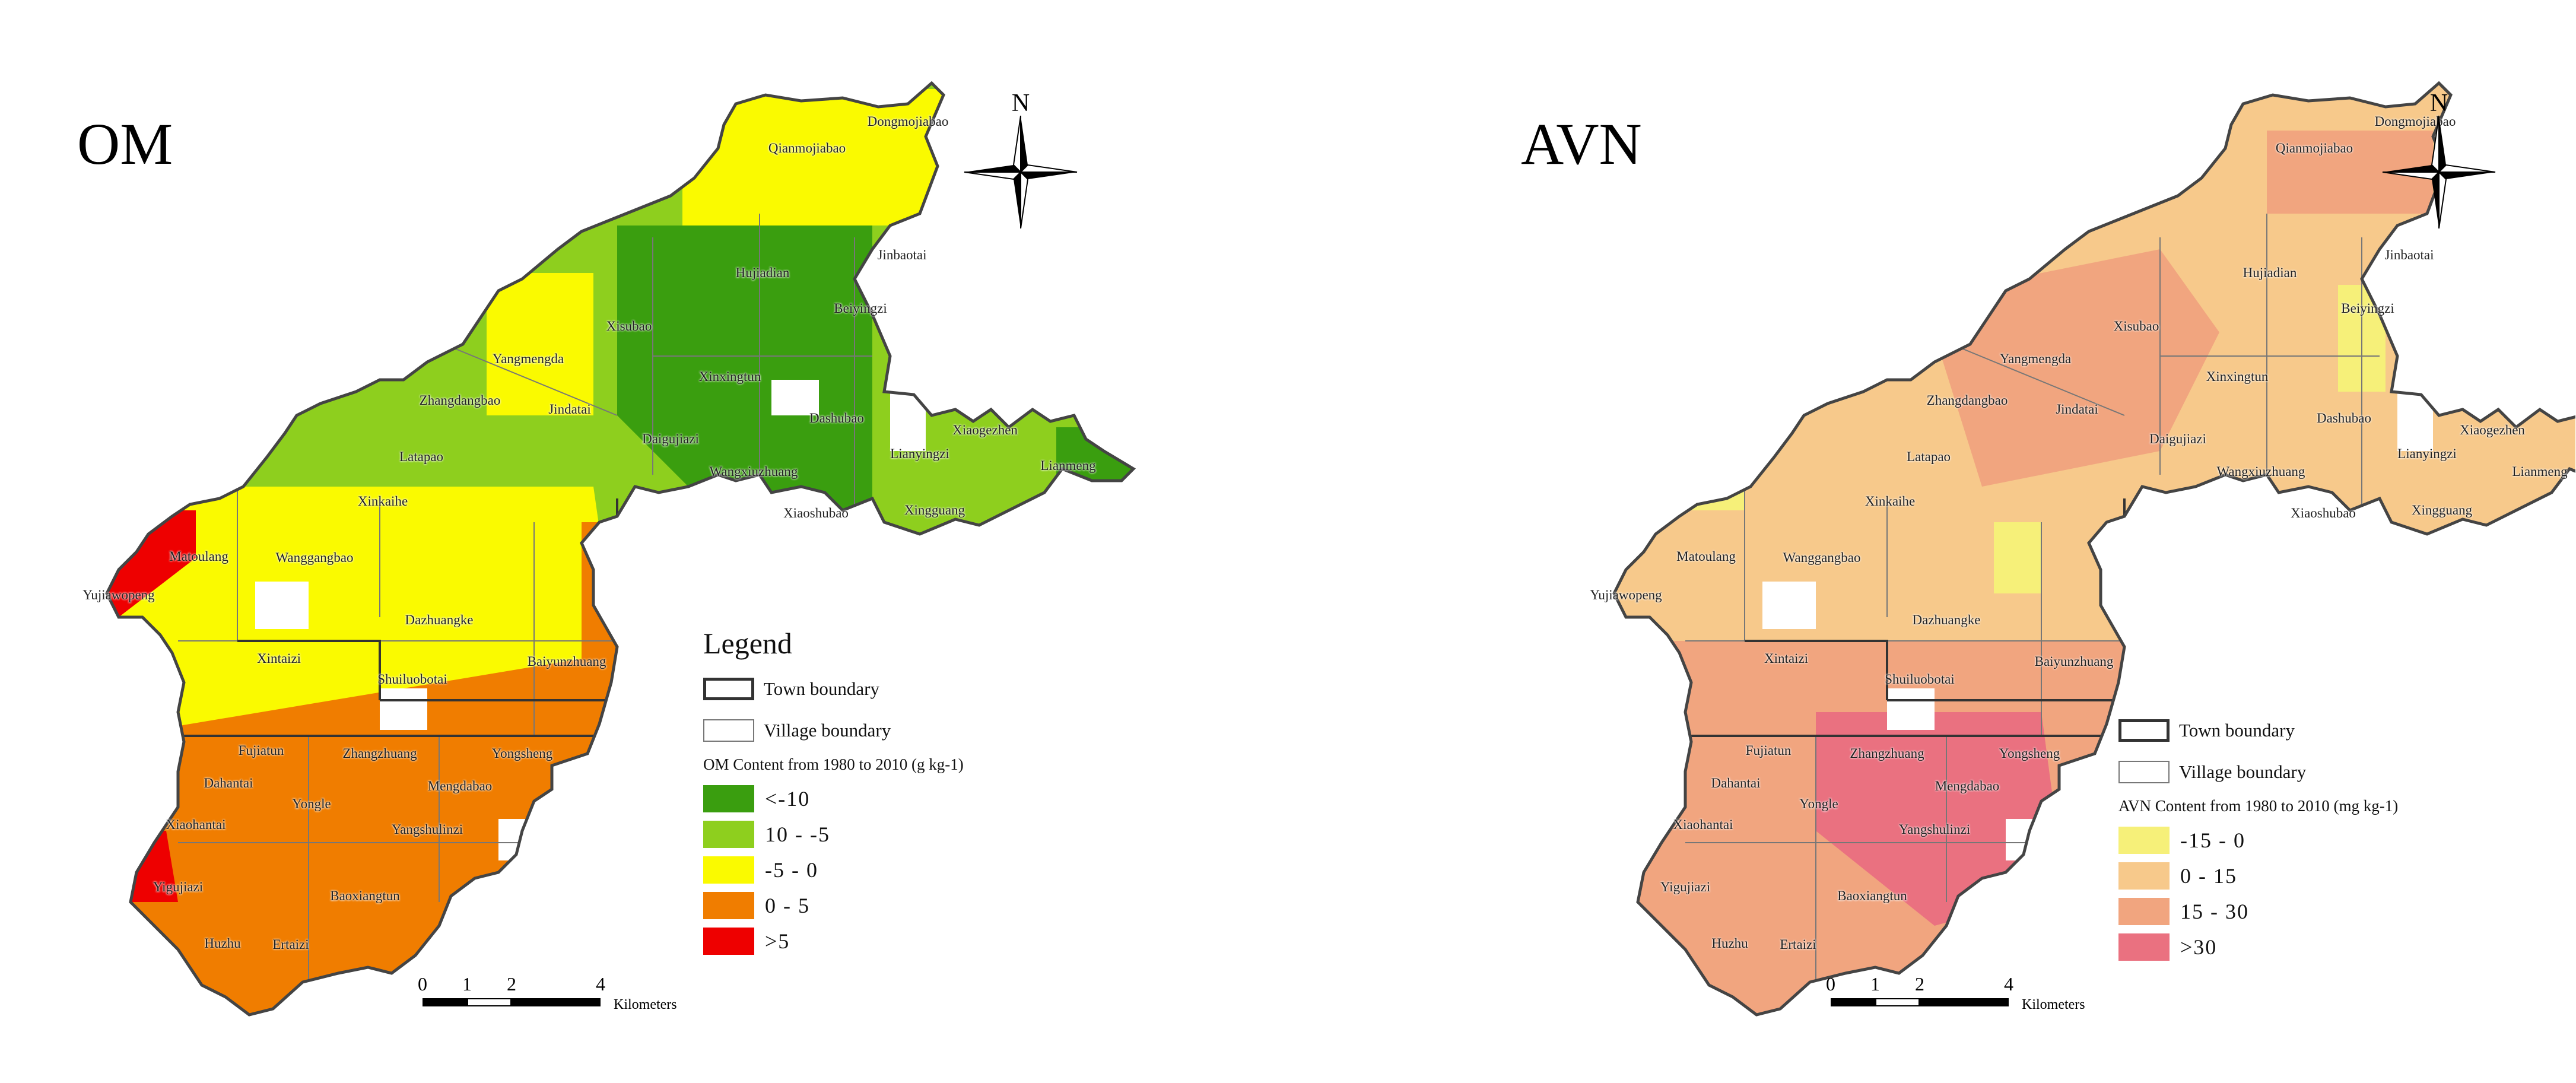 The image size is (2576, 1083). I want to click on avn-zone-gap-a, so click(1789, 605).